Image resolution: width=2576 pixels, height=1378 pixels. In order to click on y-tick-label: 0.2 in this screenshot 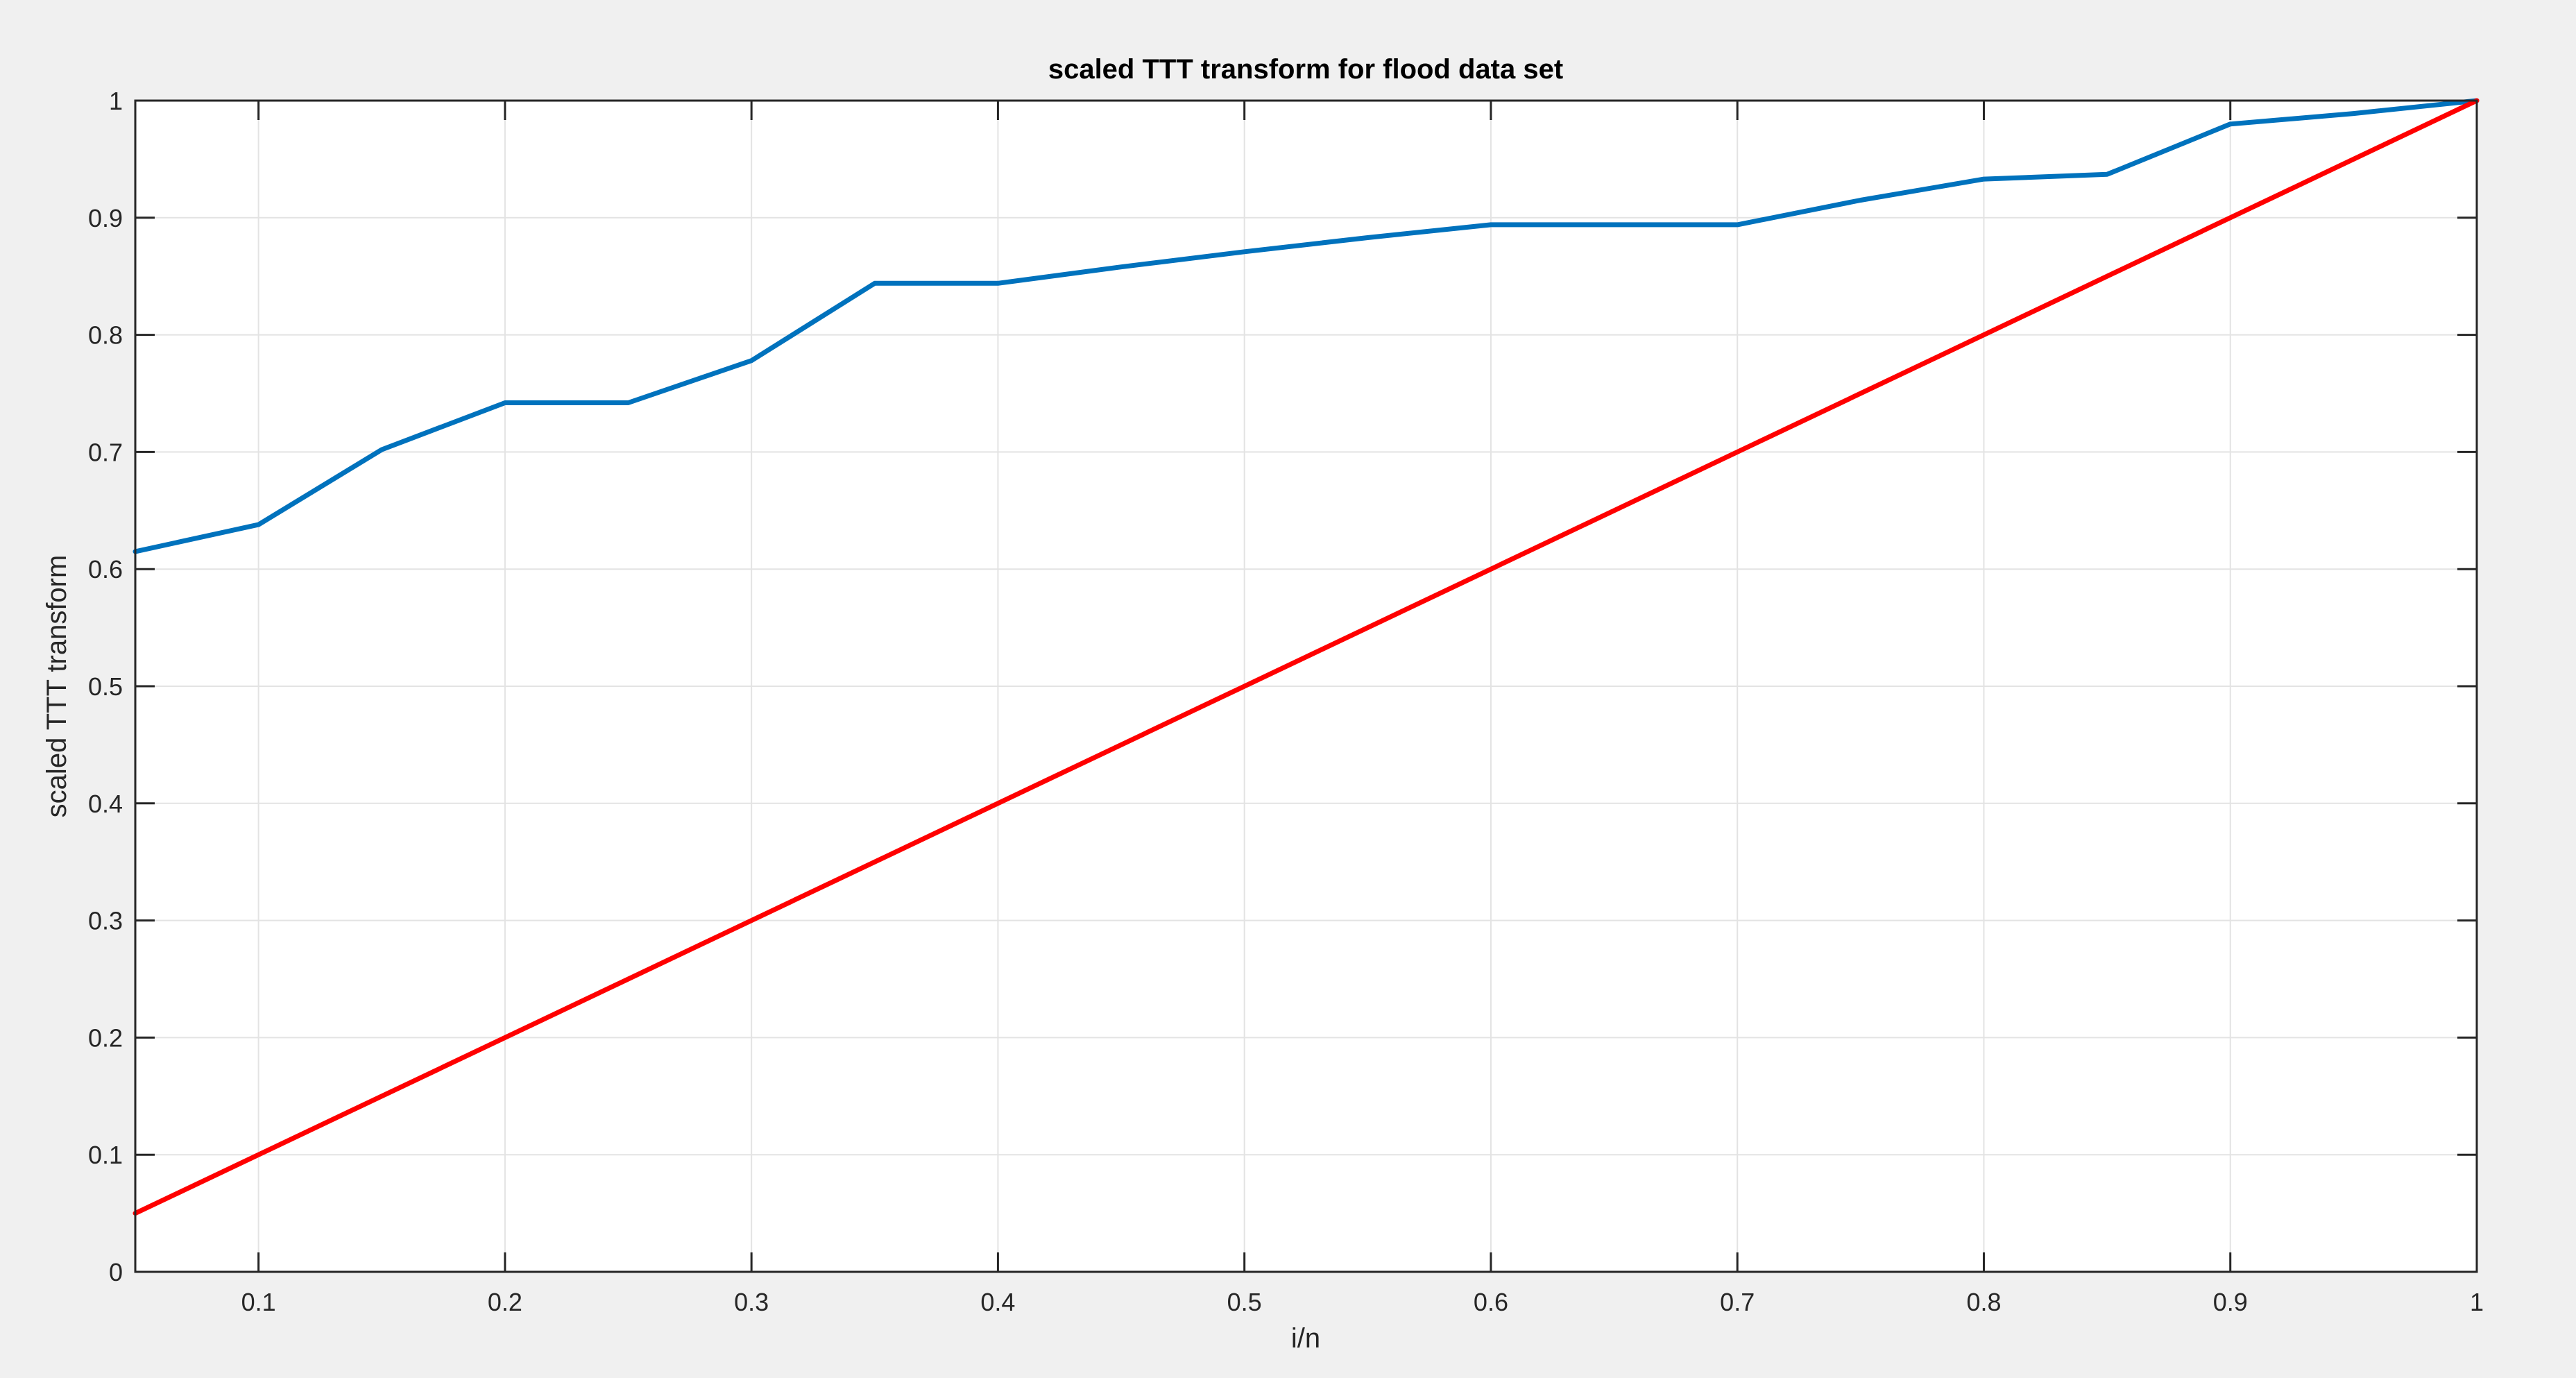, I will do `click(105, 1037)`.